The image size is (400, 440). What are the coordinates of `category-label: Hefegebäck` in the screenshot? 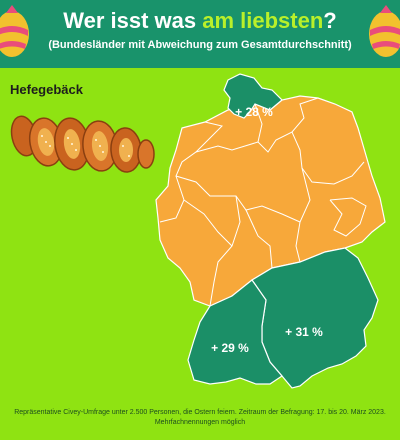 It's located at (46, 89).